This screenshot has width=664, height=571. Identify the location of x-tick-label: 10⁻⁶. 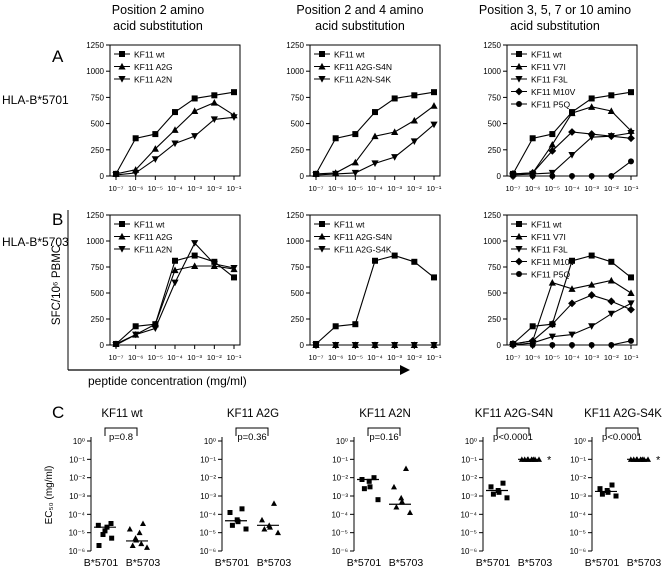
(532, 188).